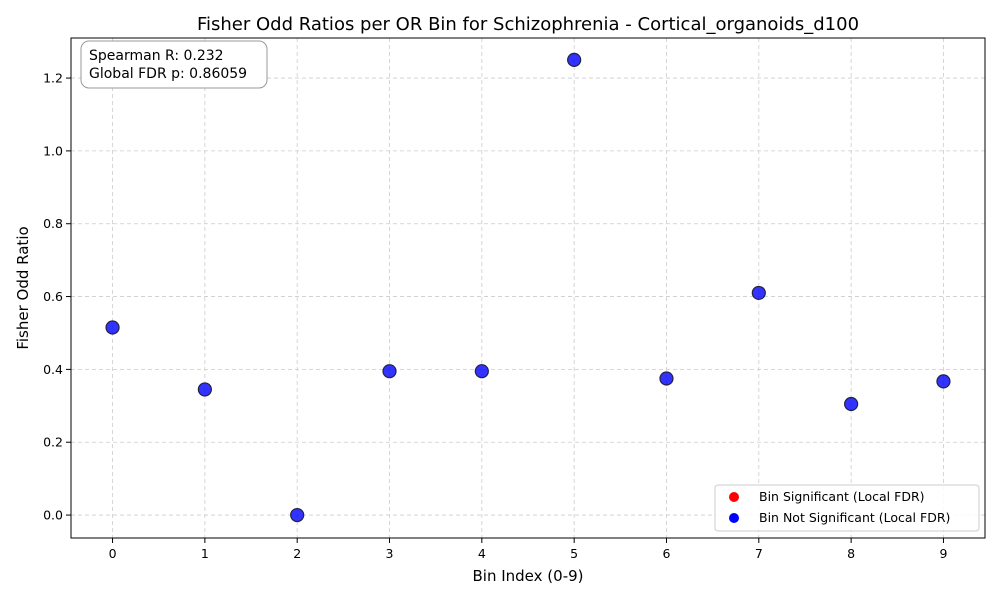 The height and width of the screenshot is (600, 1000). Describe the element at coordinates (53, 296) in the screenshot. I see `y-tick-label-3: 0.6` at that location.